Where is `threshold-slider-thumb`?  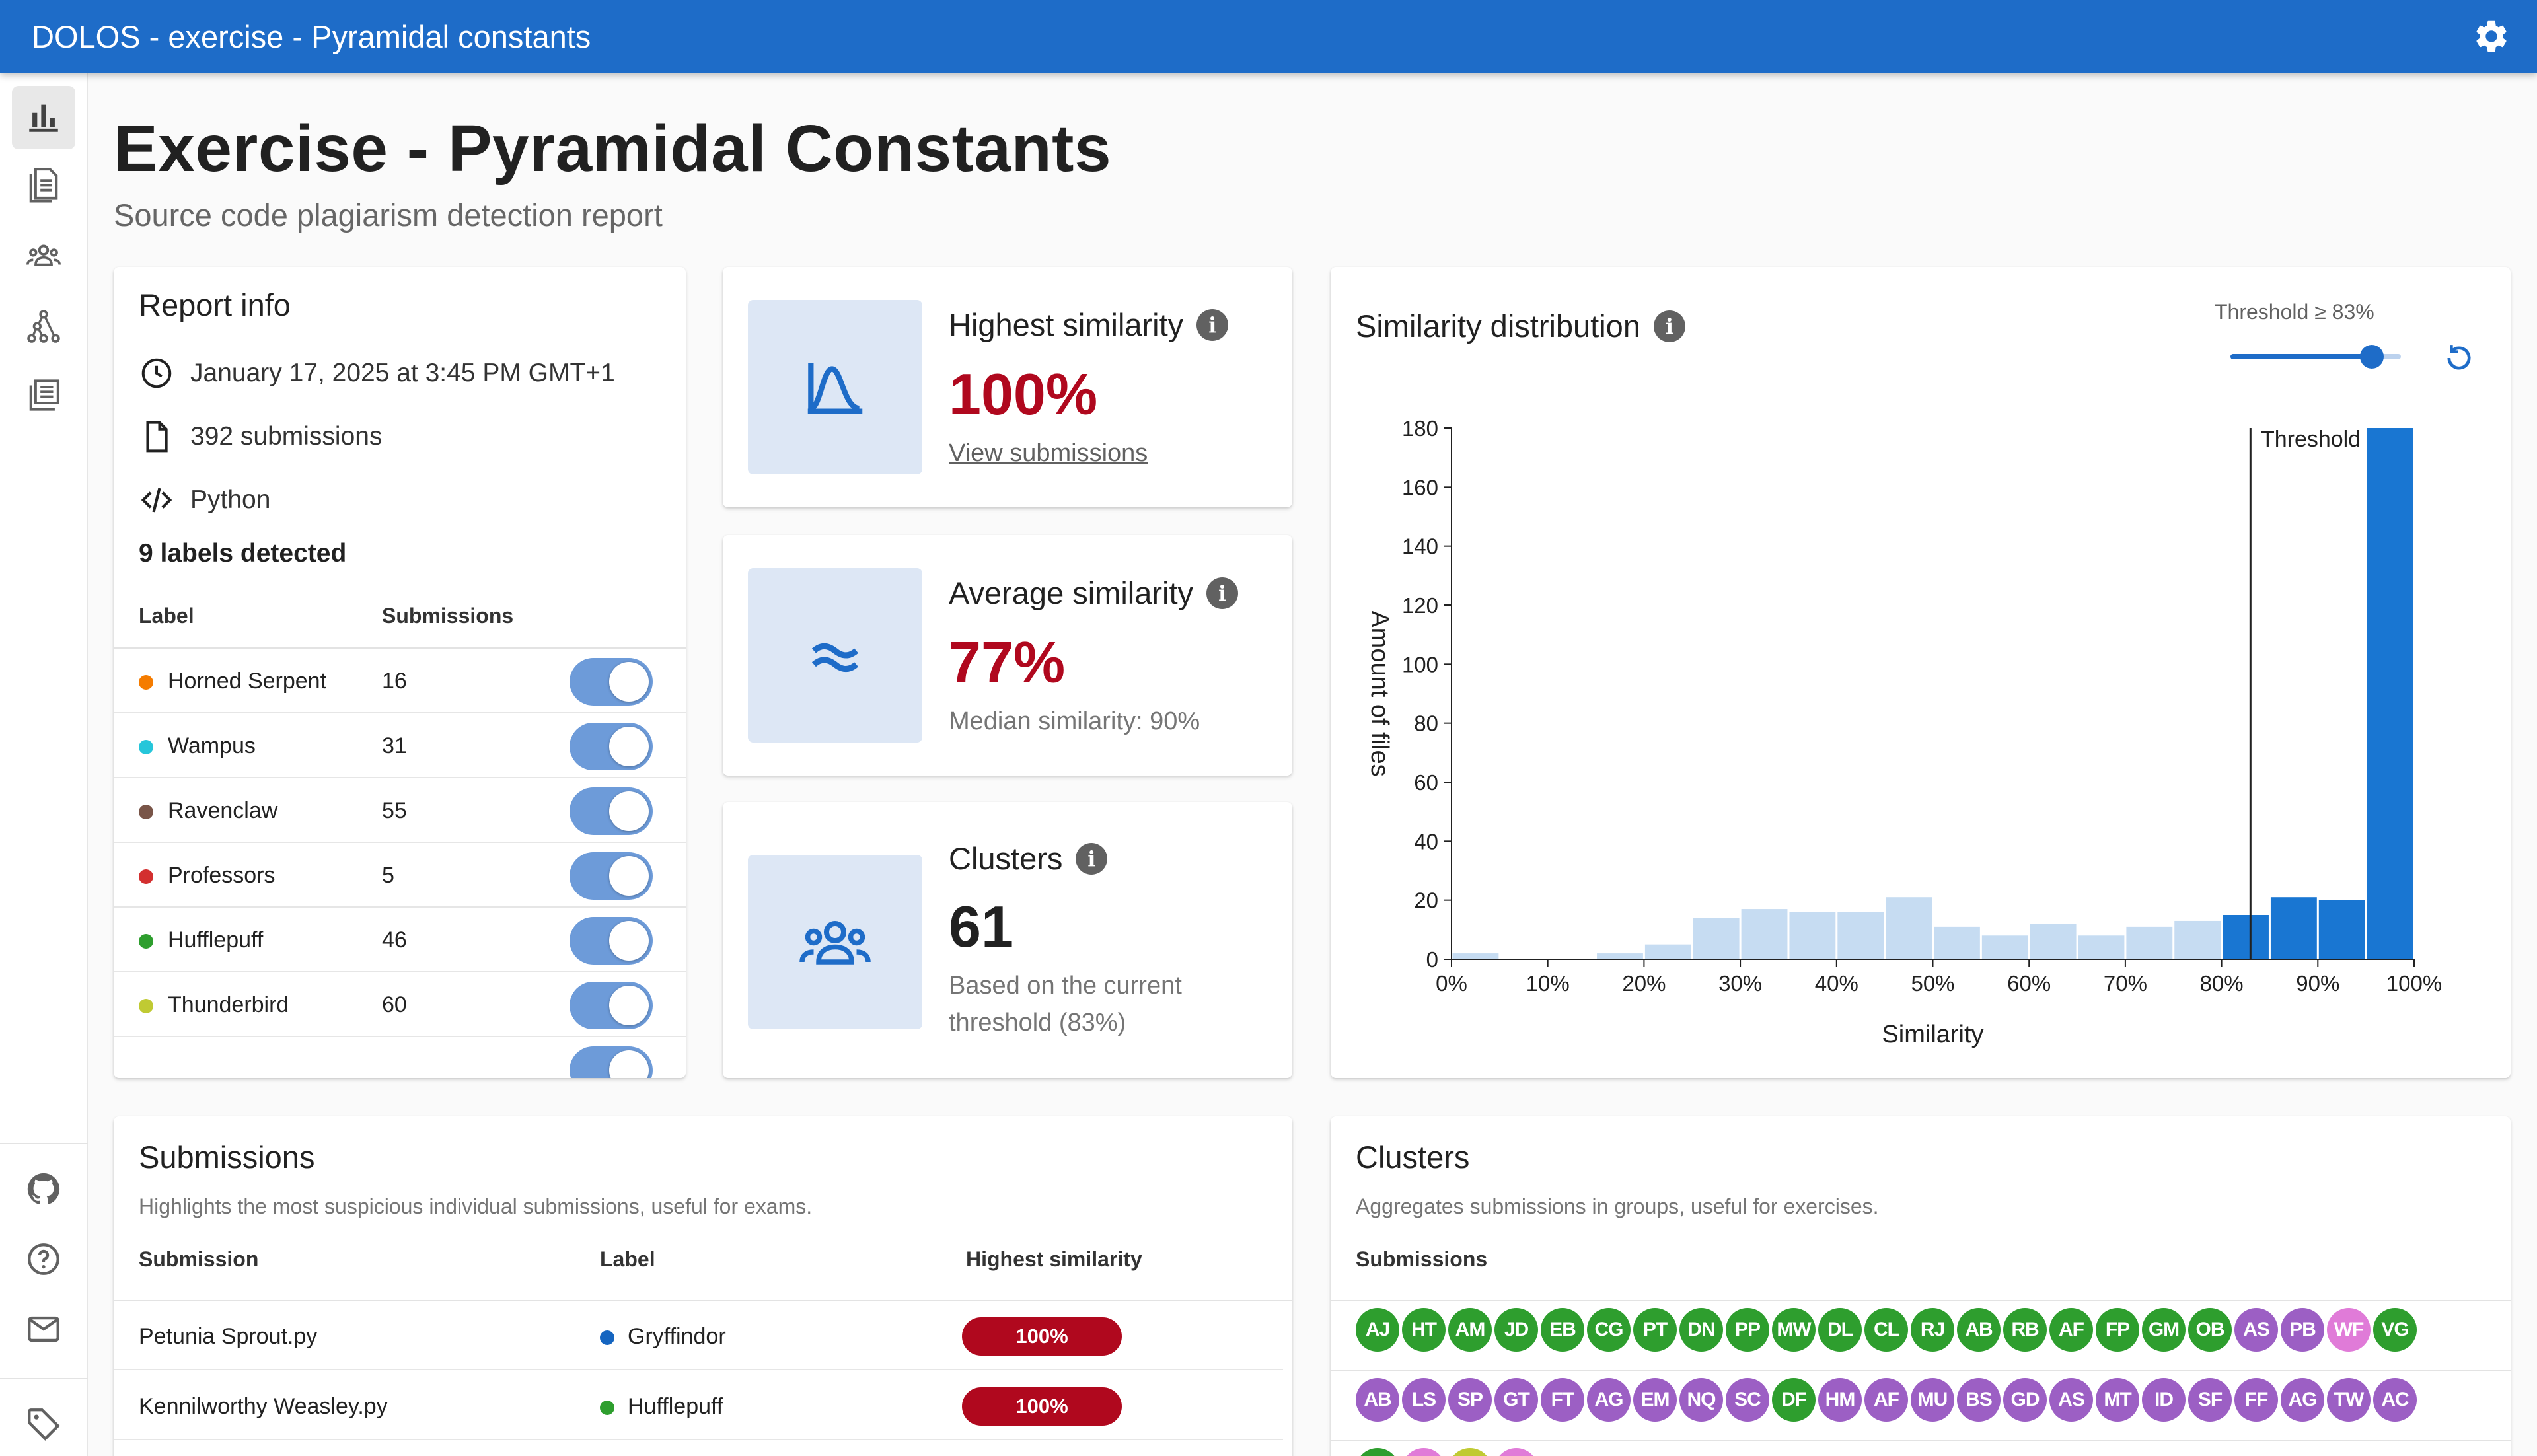 threshold-slider-thumb is located at coordinates (2372, 357).